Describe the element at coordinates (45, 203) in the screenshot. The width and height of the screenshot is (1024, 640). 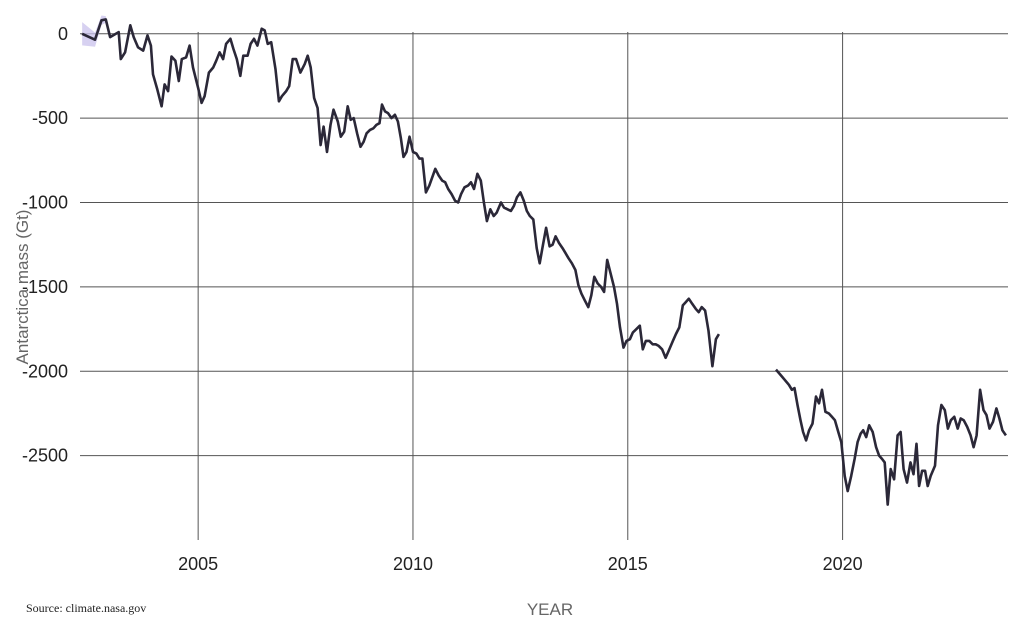
I see `y-tick-label: -1000` at that location.